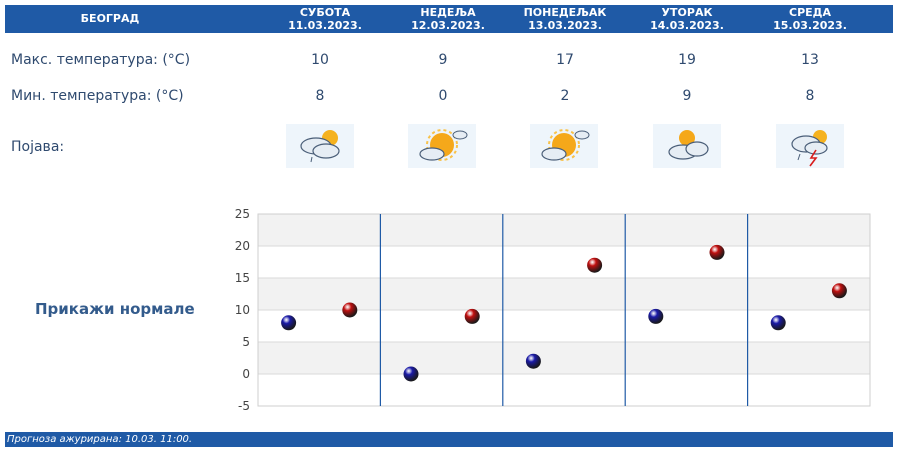 The image size is (900, 452). I want to click on max-temp-3: 17, so click(565, 60).